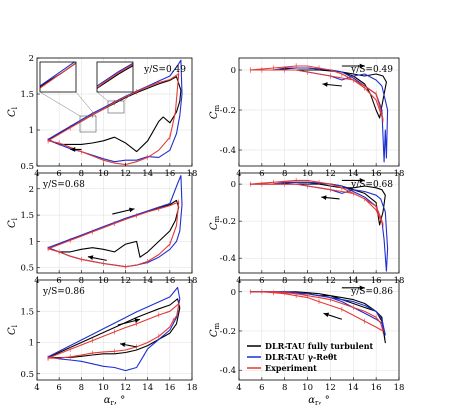 The image size is (474, 412). Describe the element at coordinates (301, 357) in the screenshot. I see `legend-label-transition: DLR-TAU γ-Reθt` at that location.